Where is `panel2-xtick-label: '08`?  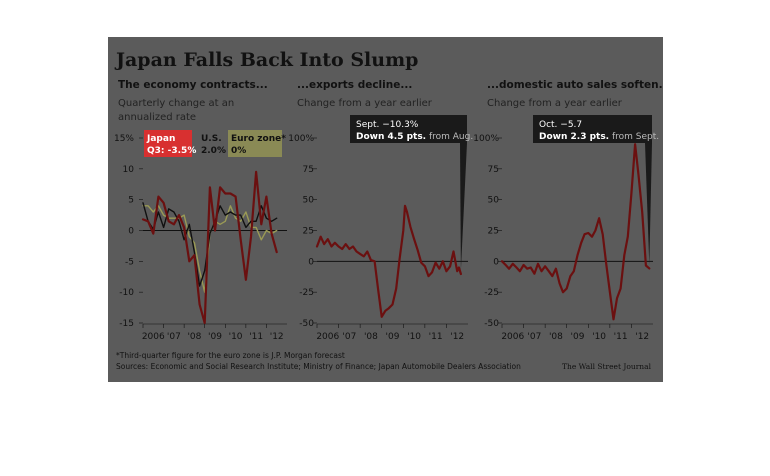
panel2-xtick-label: '08 is located at coordinates (371, 337).